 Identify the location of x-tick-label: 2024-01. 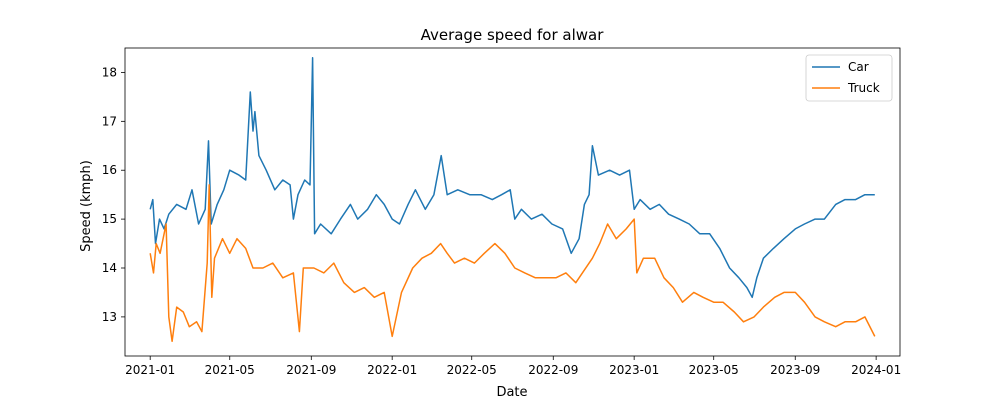
(876, 370).